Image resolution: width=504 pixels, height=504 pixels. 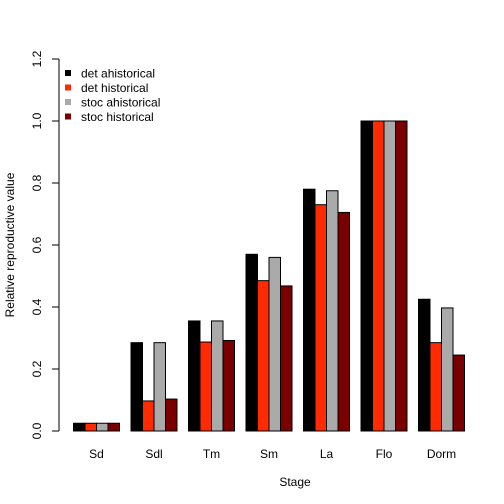 What do you see at coordinates (211, 454) in the screenshot?
I see `x-tick-label: Tm` at bounding box center [211, 454].